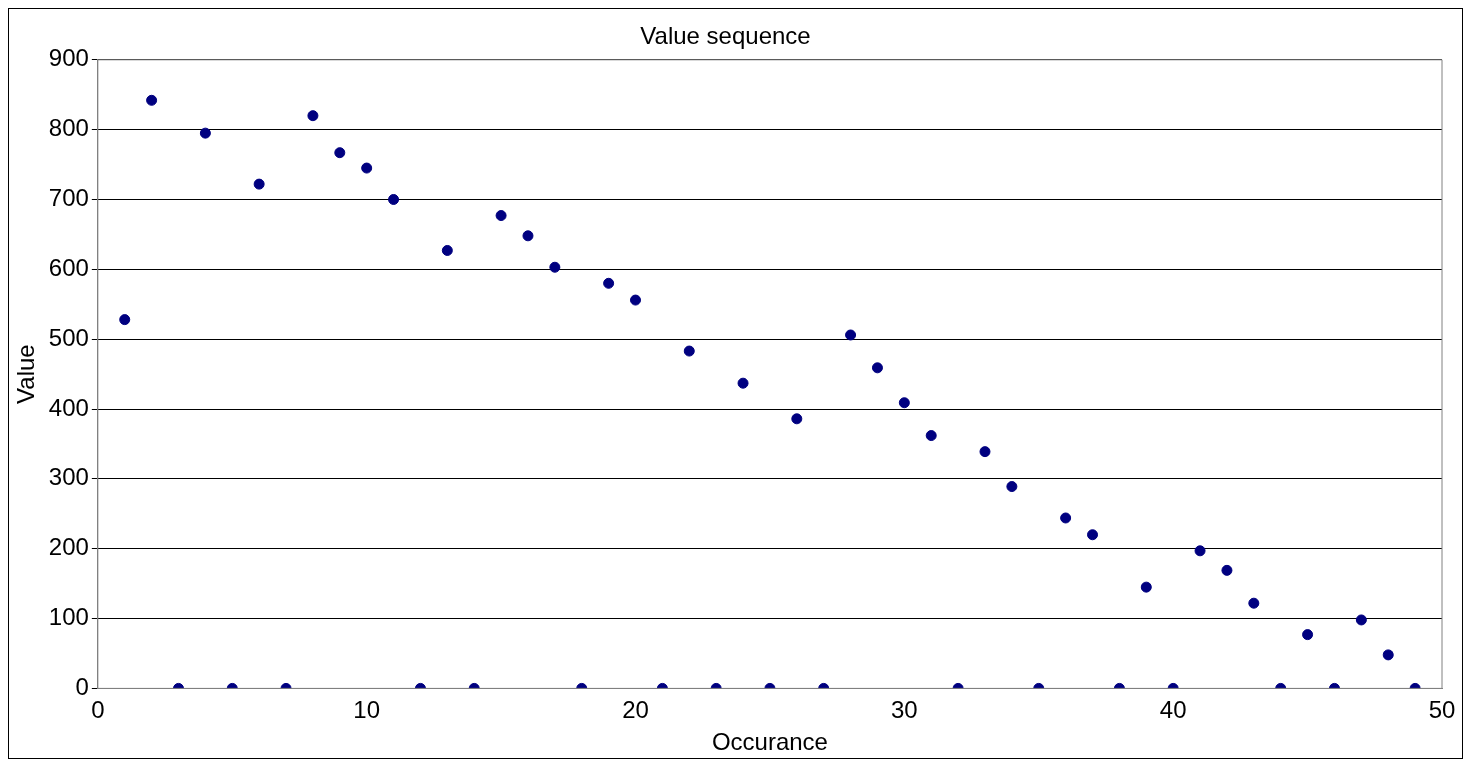  What do you see at coordinates (1173, 710) in the screenshot?
I see `x-tick-label: 40` at bounding box center [1173, 710].